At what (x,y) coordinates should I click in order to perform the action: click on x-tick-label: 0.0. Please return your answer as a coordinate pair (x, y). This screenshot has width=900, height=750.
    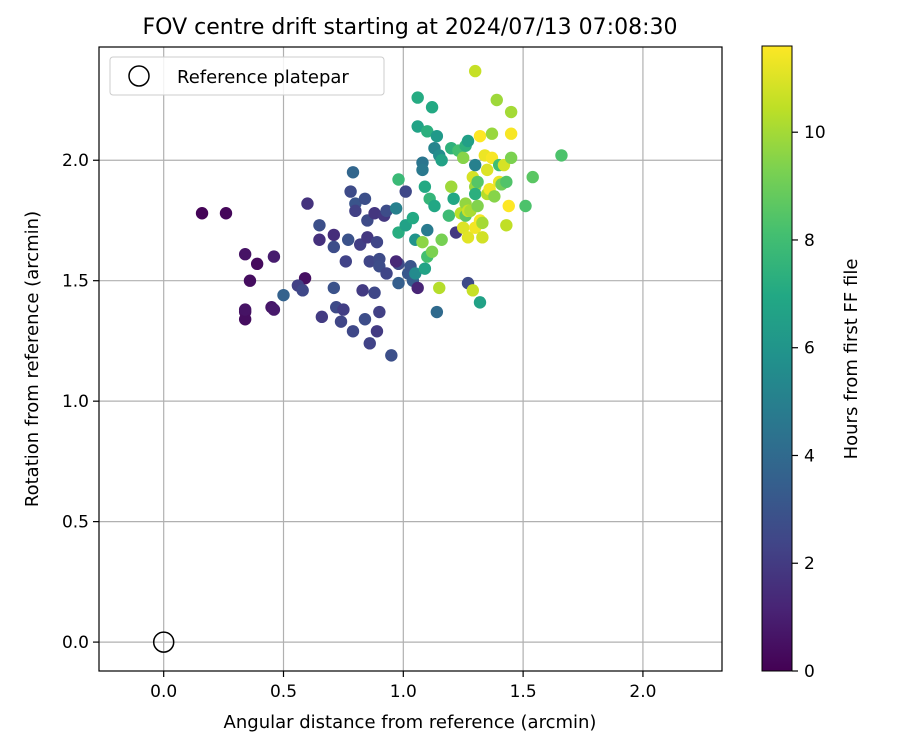
    Looking at the image, I should click on (163, 692).